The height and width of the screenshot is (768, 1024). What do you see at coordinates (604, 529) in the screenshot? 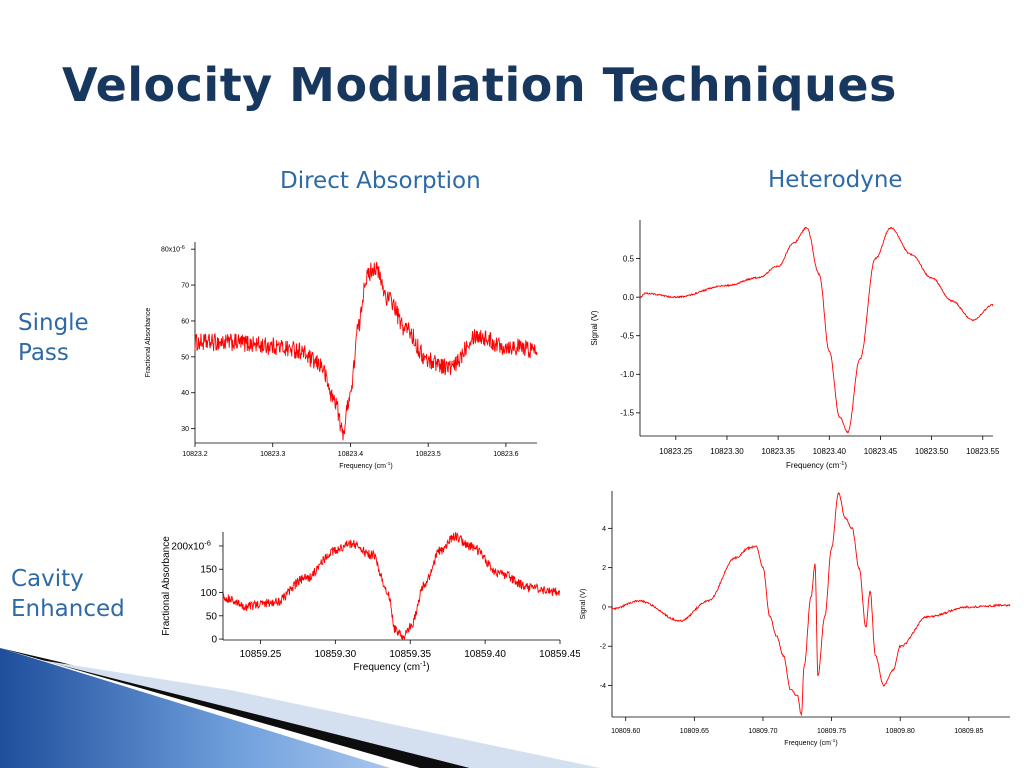
I see `y-tick-label: 4` at bounding box center [604, 529].